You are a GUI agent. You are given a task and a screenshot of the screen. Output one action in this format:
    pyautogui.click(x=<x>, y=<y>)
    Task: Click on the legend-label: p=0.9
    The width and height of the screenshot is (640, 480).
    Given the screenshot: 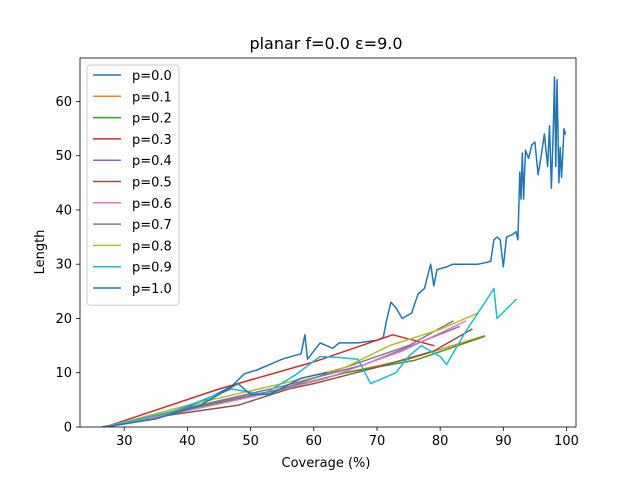 What is the action you would take?
    pyautogui.click(x=152, y=268)
    